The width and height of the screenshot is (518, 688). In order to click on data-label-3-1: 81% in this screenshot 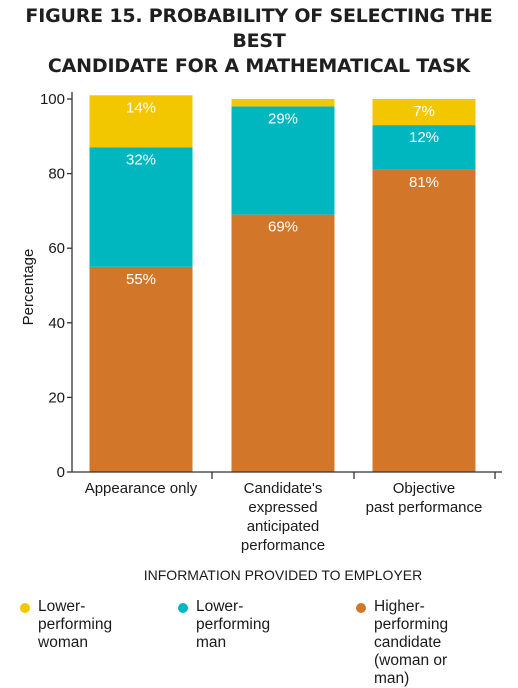, I will do `click(424, 182)`.